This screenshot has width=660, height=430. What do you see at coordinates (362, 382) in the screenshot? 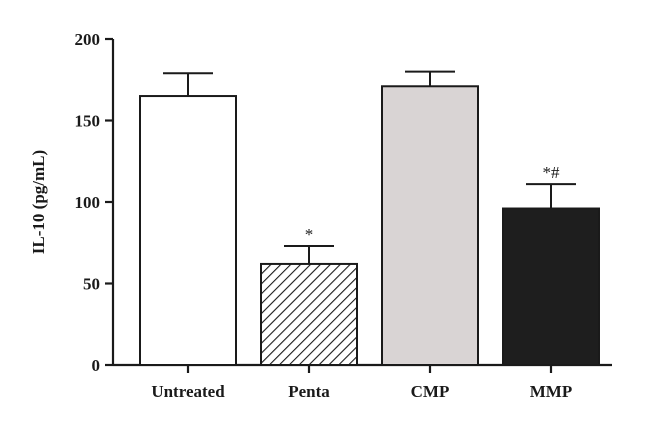
I see `x-axis: Untreated Penta CMP MMP` at bounding box center [362, 382].